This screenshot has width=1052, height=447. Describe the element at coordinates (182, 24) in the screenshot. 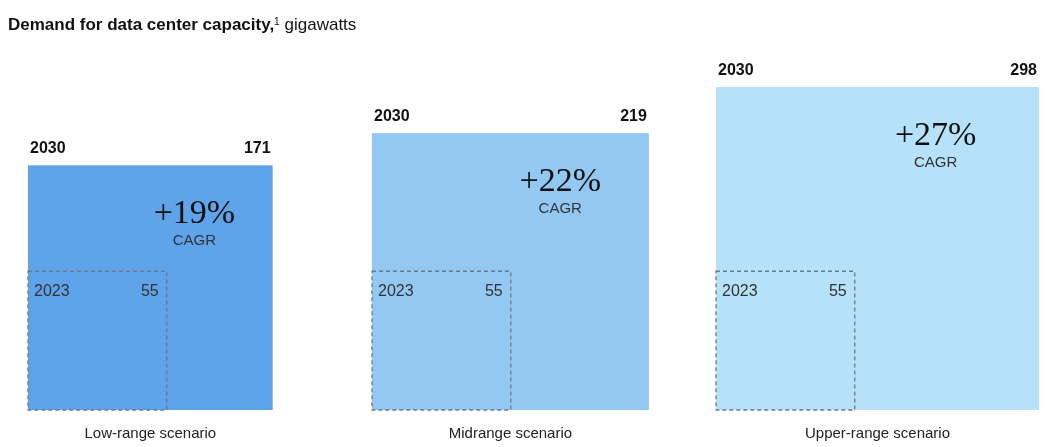

I see `text: Demand for data center capacity,$^{1}$ gigawatts` at that location.